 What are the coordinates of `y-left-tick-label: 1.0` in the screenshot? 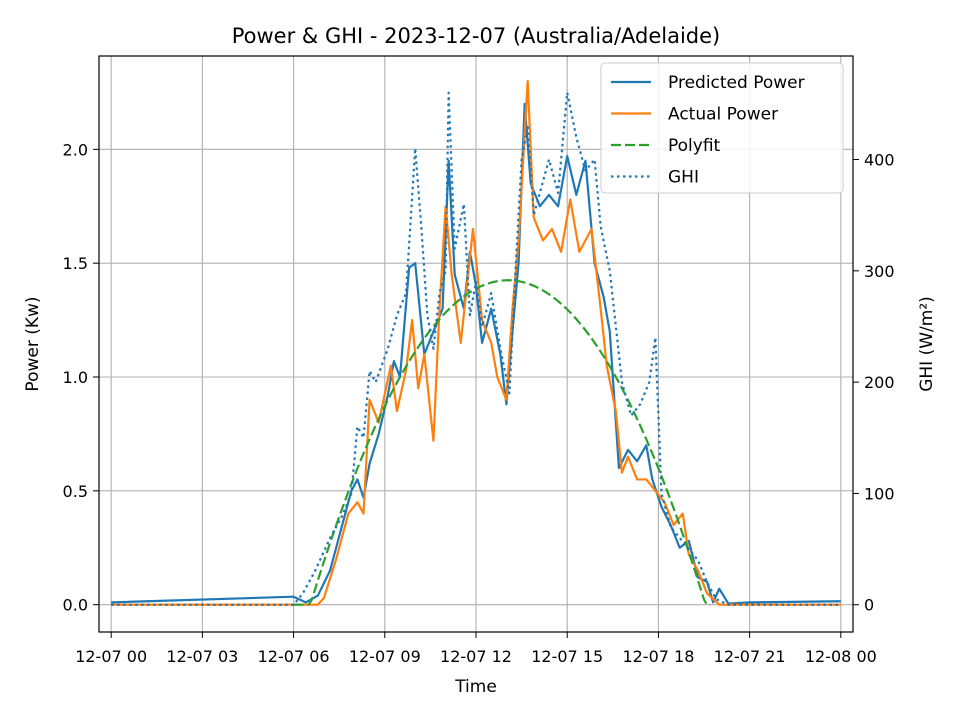 It's located at (75, 377).